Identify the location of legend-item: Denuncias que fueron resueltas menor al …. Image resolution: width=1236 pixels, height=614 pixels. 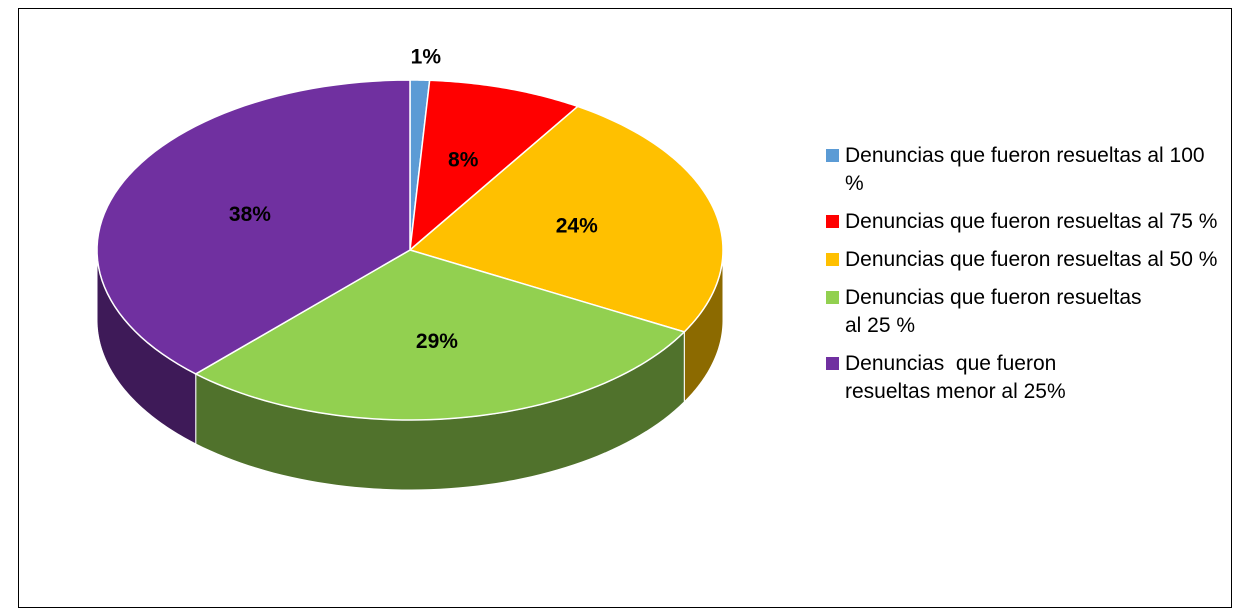
(1023, 378).